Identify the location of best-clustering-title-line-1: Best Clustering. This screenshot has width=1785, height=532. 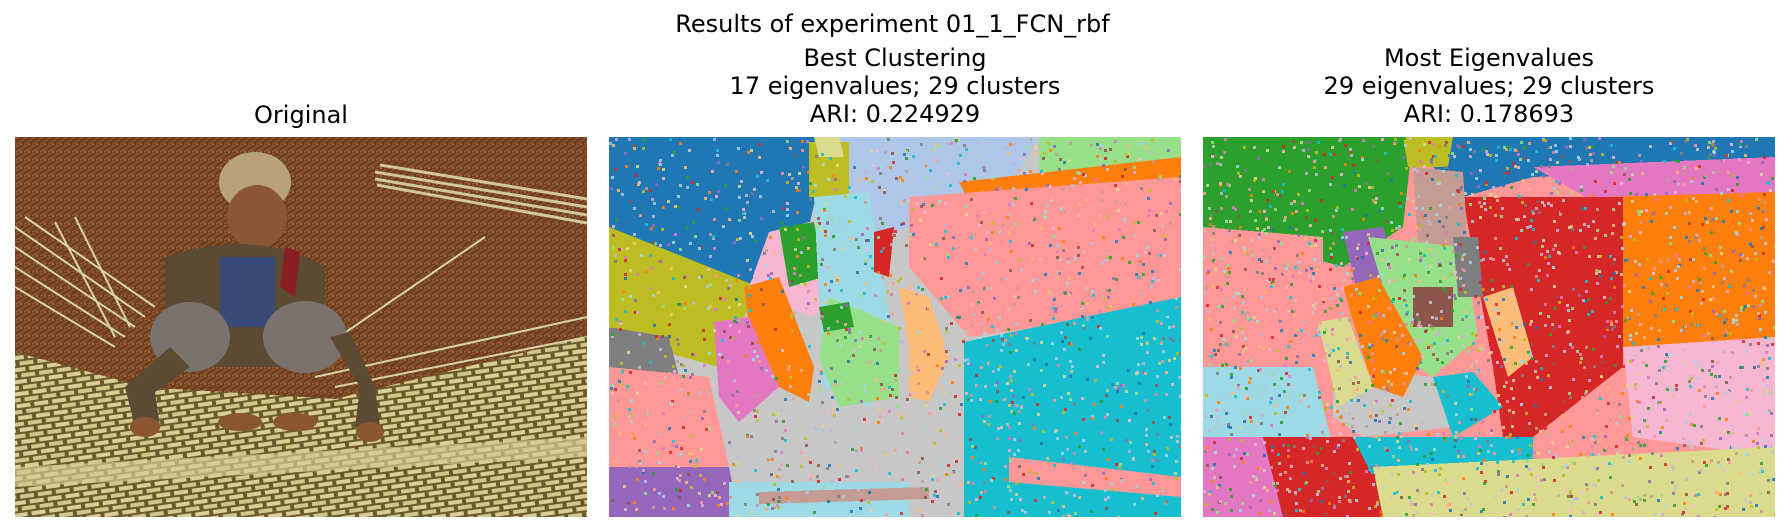
(895, 58).